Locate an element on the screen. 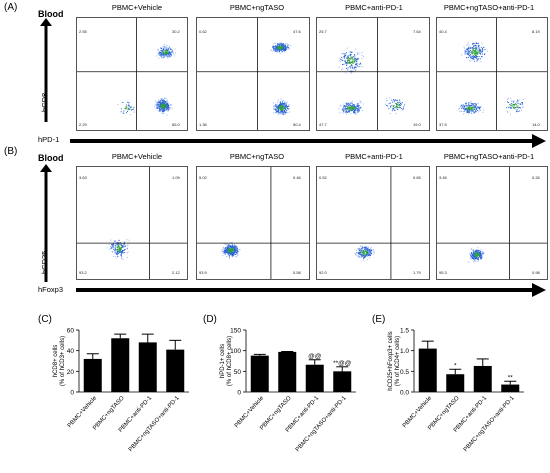  panel-a-q2-ul: 0.62 is located at coordinates (203, 31).